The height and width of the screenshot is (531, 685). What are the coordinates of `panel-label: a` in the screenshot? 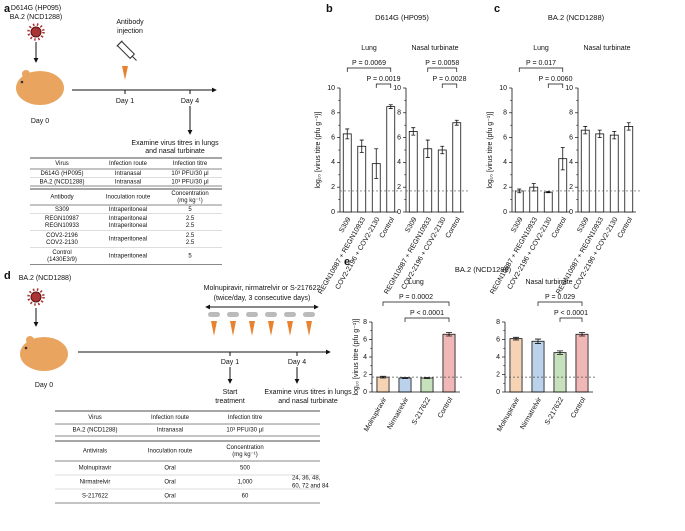 It's located at (7, 9).